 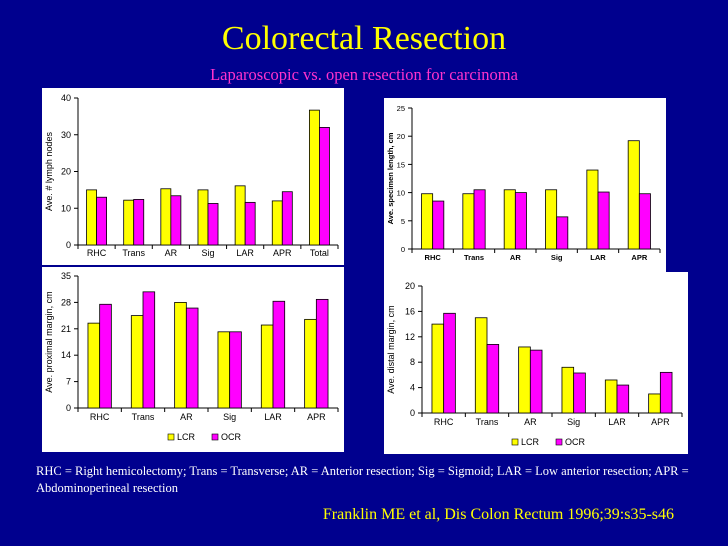 What do you see at coordinates (324, 186) in the screenshot?
I see `bar-ocr-total` at bounding box center [324, 186].